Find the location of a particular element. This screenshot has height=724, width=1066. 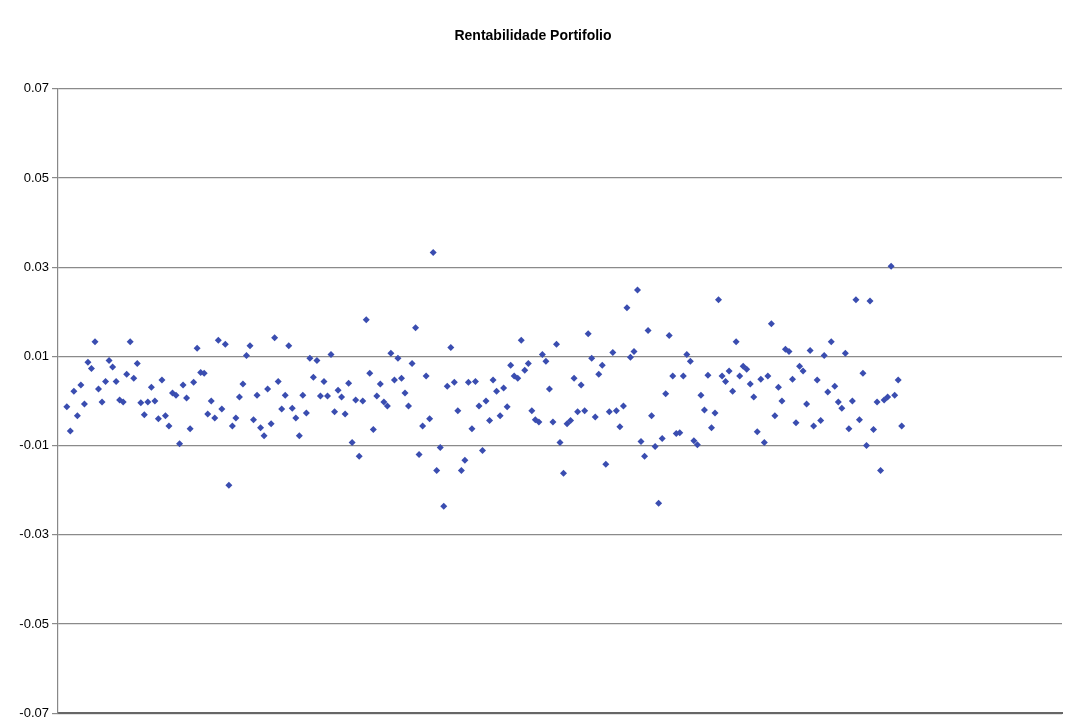

y-tick-label: 0.01 is located at coordinates (36, 355).